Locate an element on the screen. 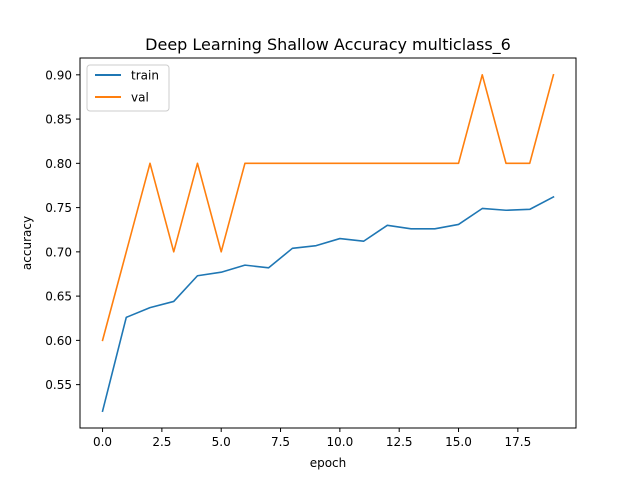 This screenshot has width=640, height=485. x-tick-label: 15.0 is located at coordinates (458, 442).